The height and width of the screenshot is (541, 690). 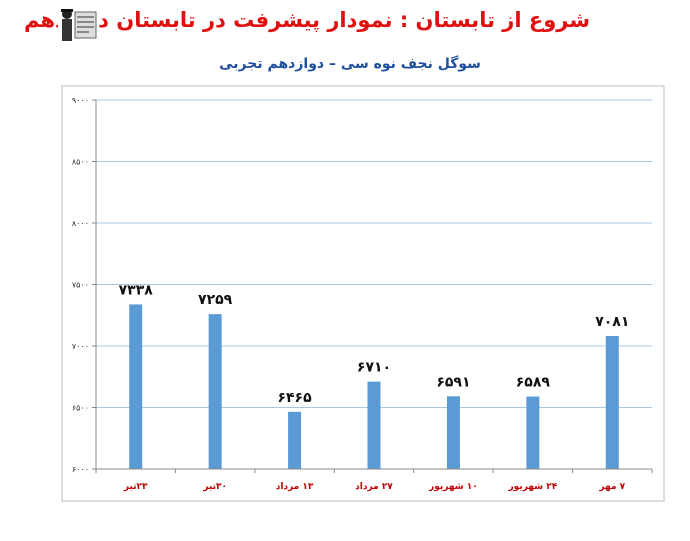 I want to click on y-tick-label: ۸۵۰۰, so click(x=80, y=162).